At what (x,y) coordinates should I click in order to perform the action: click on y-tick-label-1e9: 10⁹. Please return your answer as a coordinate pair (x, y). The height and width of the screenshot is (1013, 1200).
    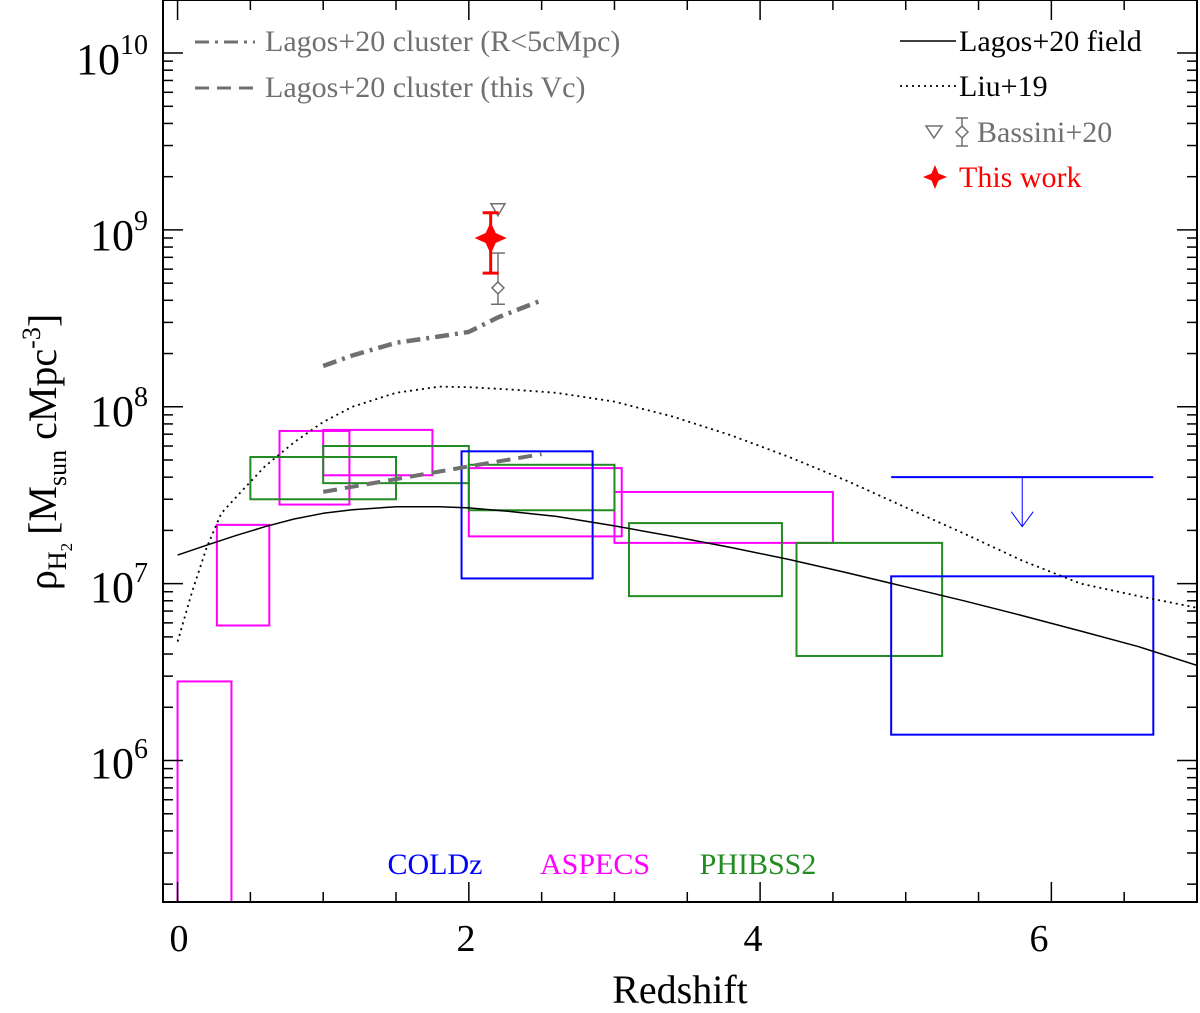
    Looking at the image, I should click on (119, 233).